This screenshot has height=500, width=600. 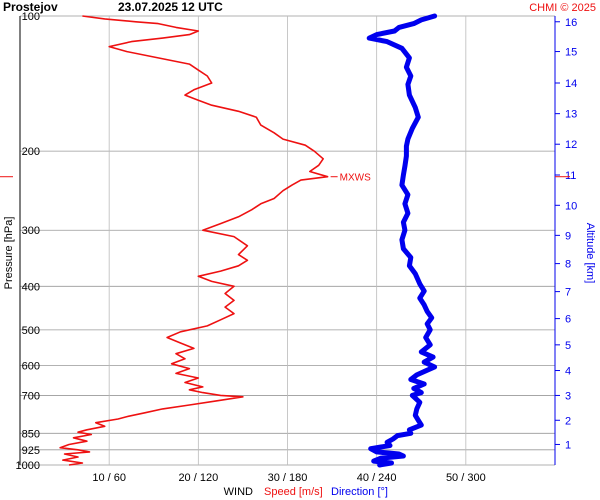 What do you see at coordinates (285, 178) in the screenshot?
I see `max-wind-marker: MXWS` at bounding box center [285, 178].